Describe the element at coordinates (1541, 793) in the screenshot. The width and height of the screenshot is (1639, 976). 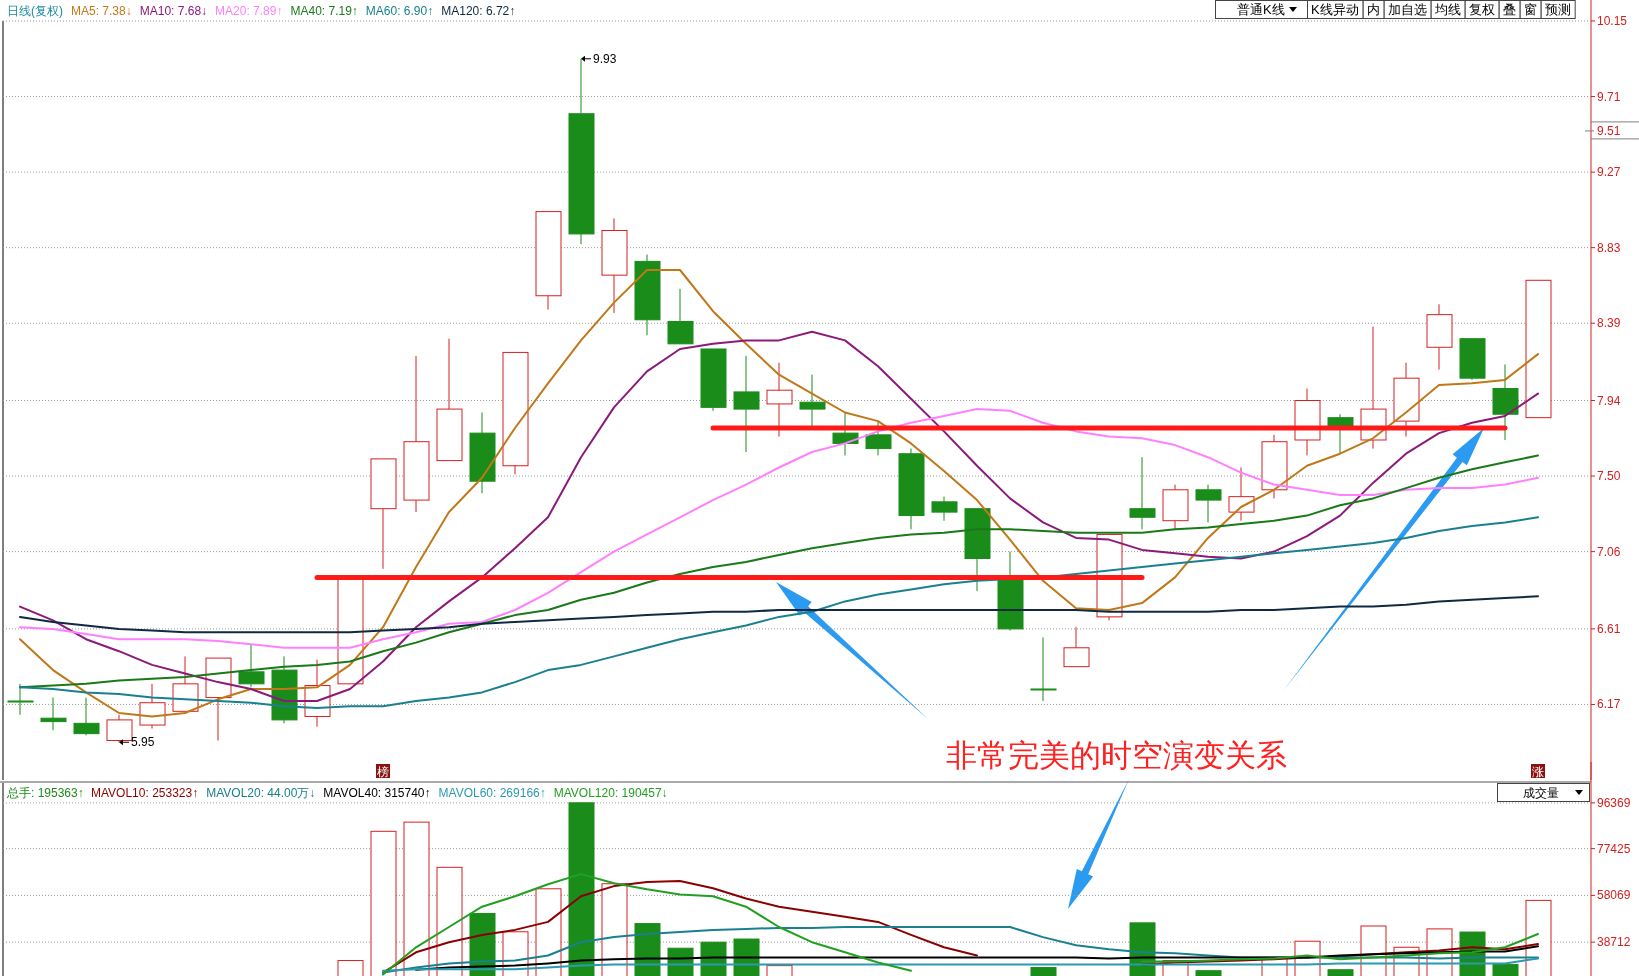
I see `annotation: 成交量` at that location.